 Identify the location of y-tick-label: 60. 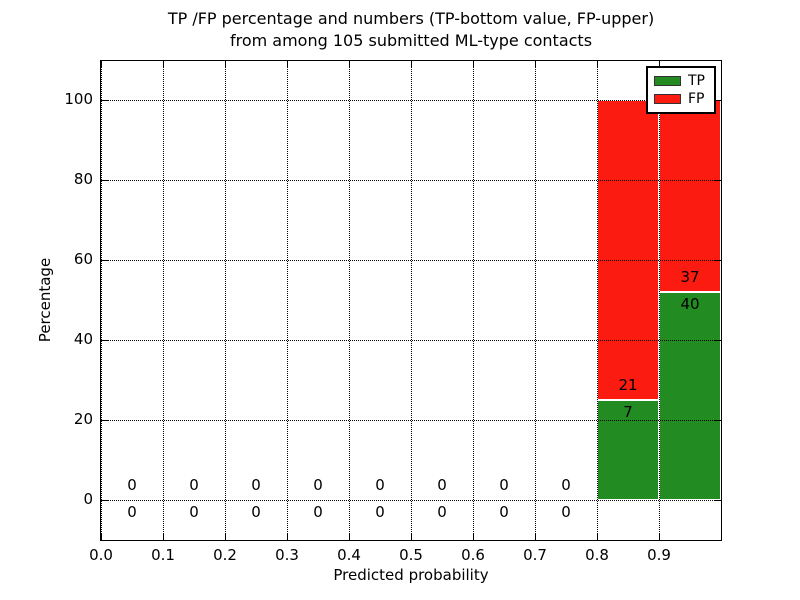
(83, 259).